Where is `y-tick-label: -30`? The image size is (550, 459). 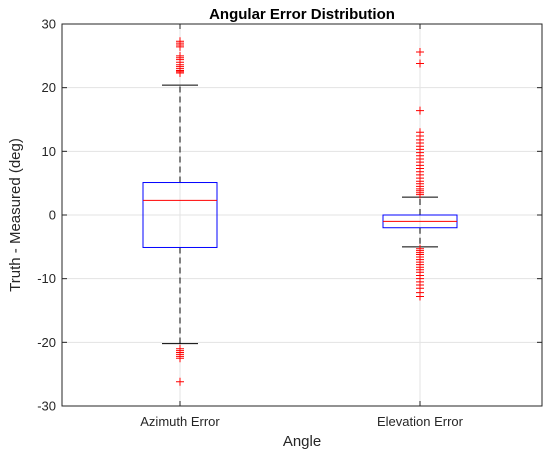
y-tick-label: -30 is located at coordinates (46, 406).